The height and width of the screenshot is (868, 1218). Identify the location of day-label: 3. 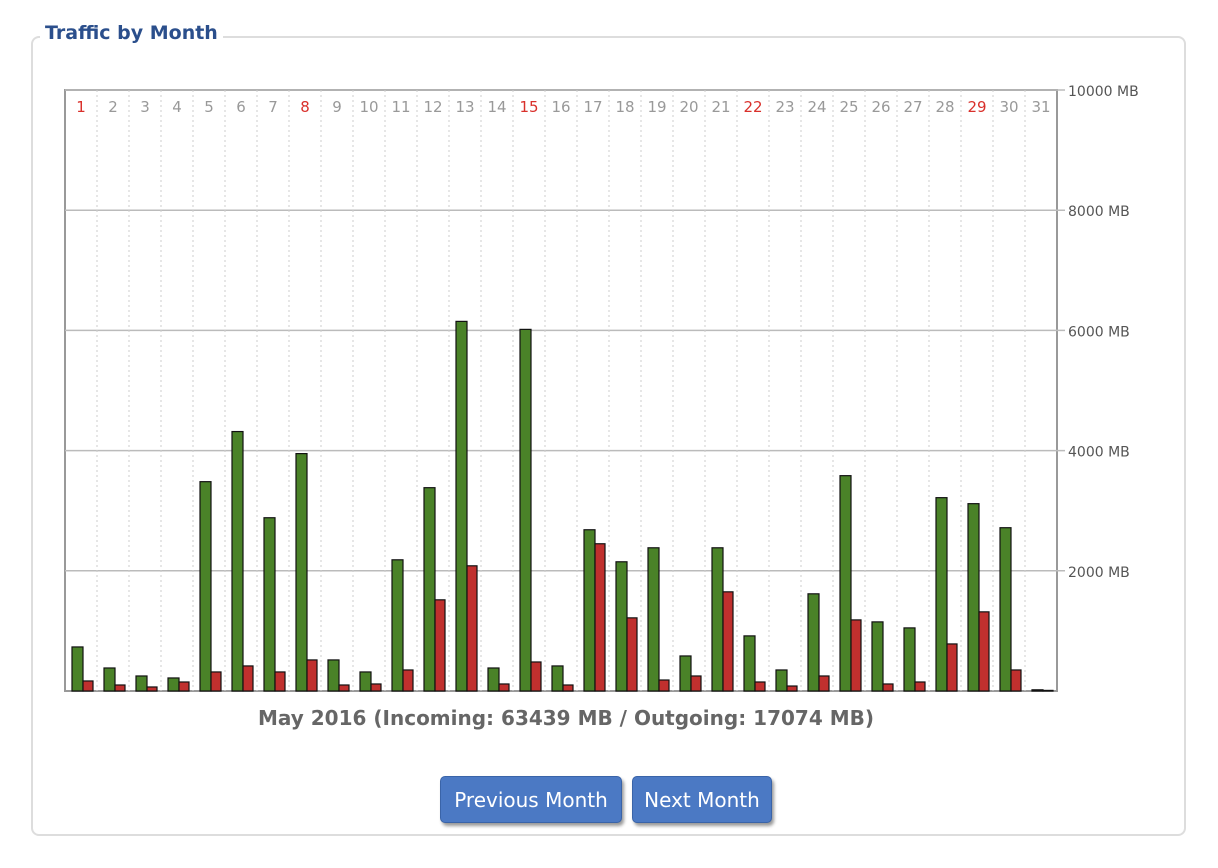
(145, 107).